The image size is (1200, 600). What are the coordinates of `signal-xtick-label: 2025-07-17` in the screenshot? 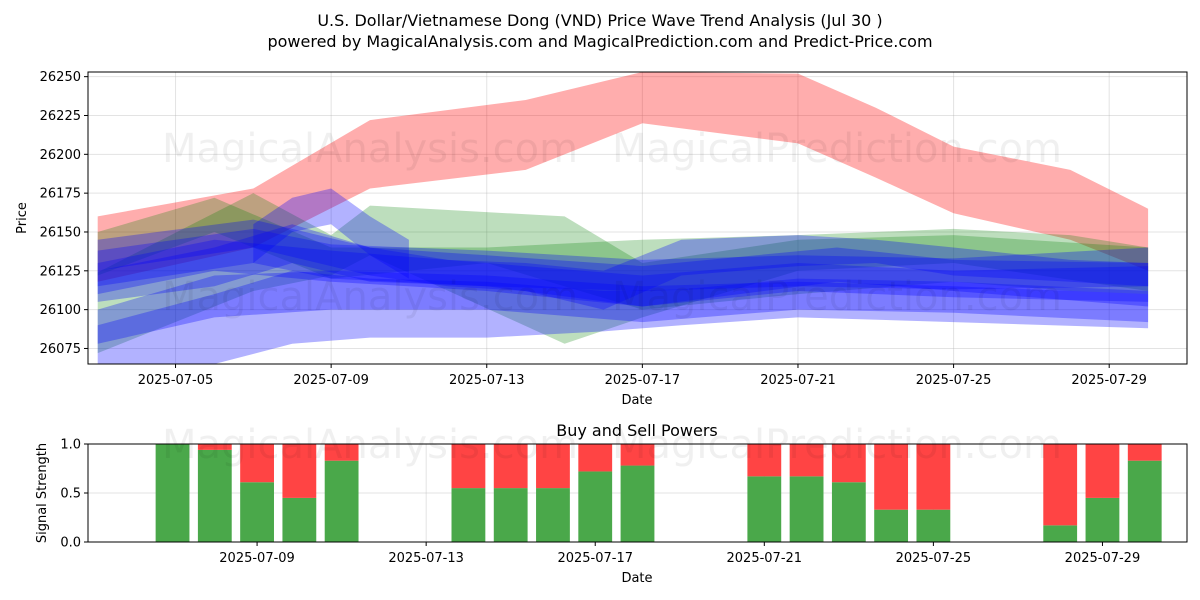 It's located at (595, 558).